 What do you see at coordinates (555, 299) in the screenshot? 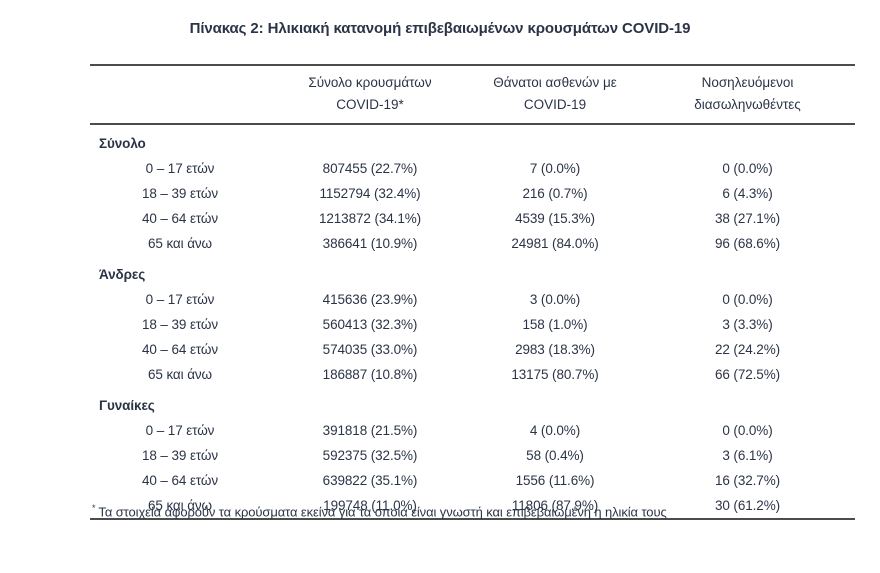
I see `deaths-cell: 3 (0.0%)` at bounding box center [555, 299].